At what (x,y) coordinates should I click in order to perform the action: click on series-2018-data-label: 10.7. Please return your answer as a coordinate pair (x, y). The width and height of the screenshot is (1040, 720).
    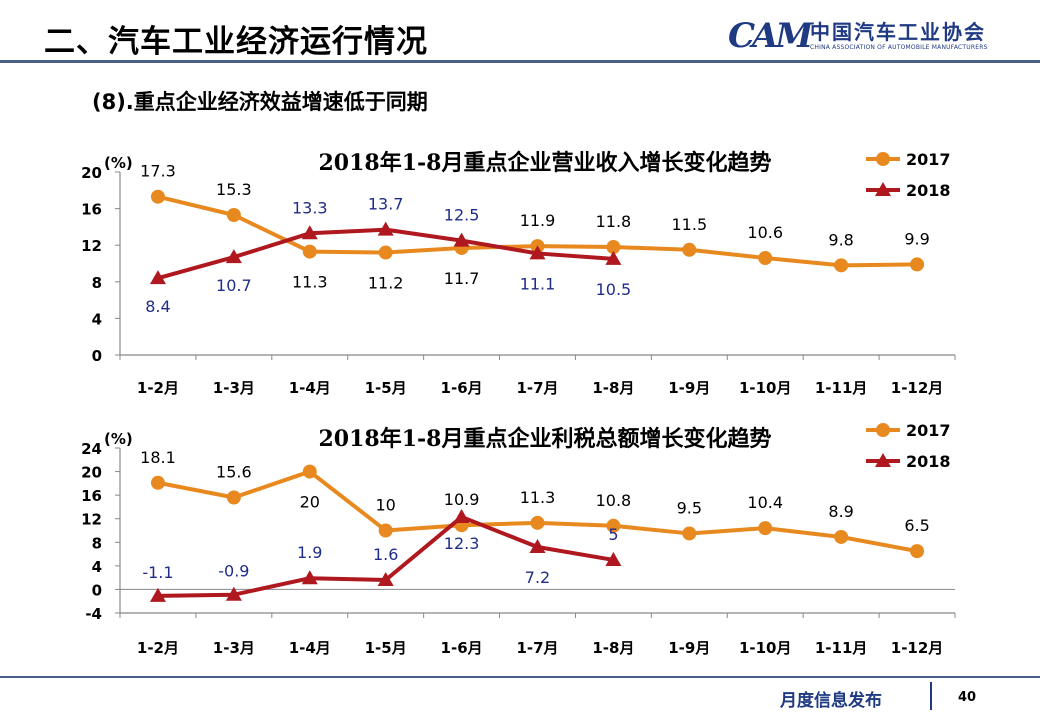
    Looking at the image, I should click on (234, 285).